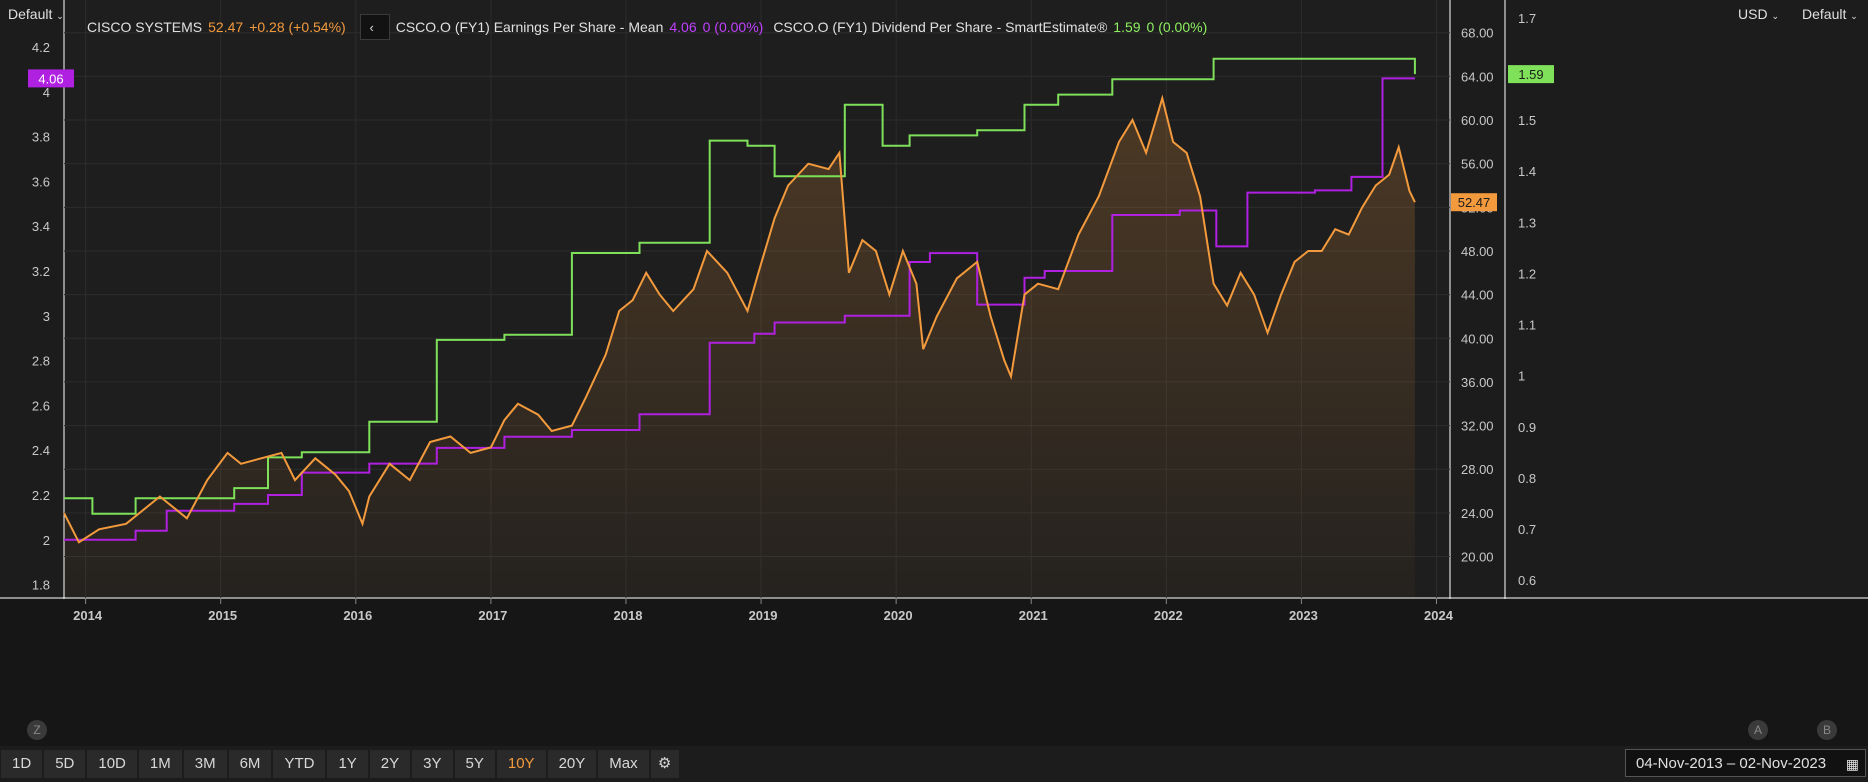  What do you see at coordinates (1477, 557) in the screenshot?
I see `price-tick-label: 20.00` at bounding box center [1477, 557].